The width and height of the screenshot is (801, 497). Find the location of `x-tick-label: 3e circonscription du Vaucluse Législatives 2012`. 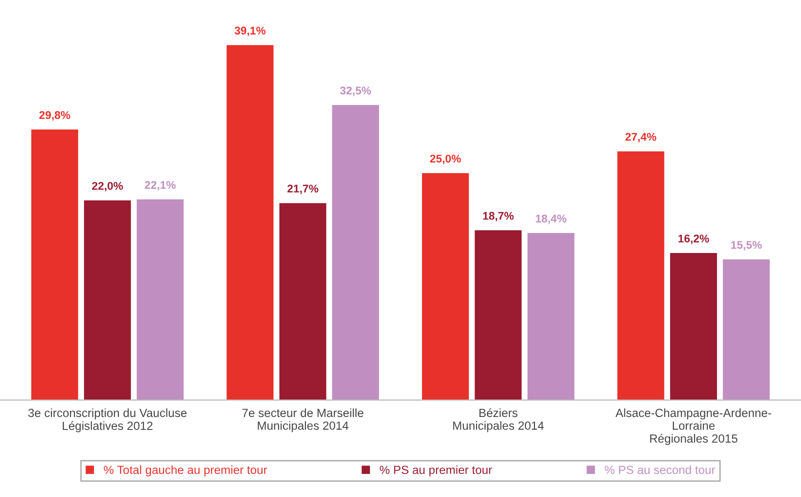

x-tick-label: 3e circonscription du Vaucluse Législatives 2012 is located at coordinates (107, 420).